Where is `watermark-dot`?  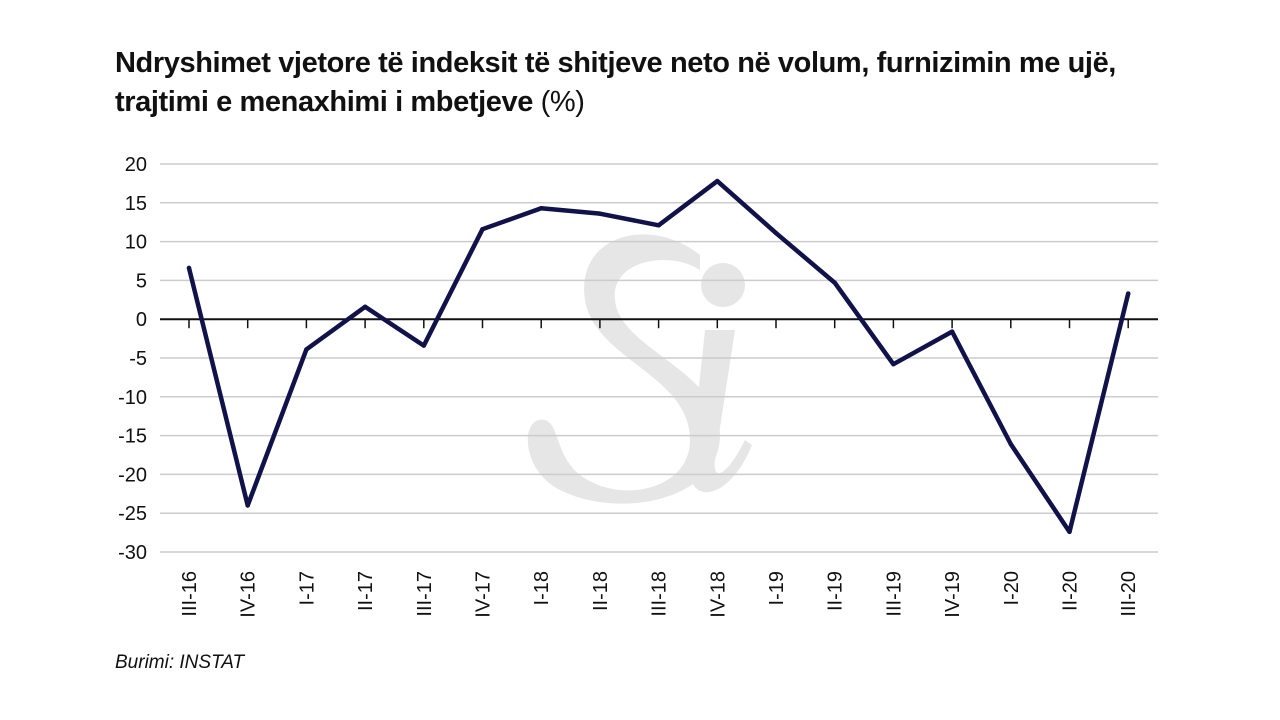
watermark-dot is located at coordinates (723, 285).